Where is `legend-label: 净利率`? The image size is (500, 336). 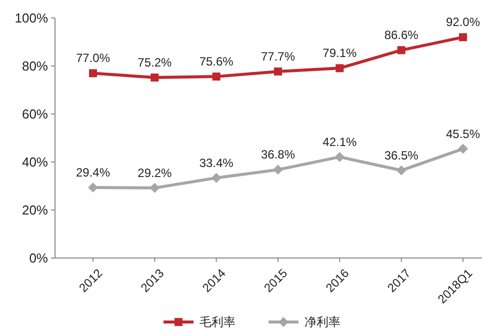 legend-label: 净利率 is located at coordinates (322, 322).